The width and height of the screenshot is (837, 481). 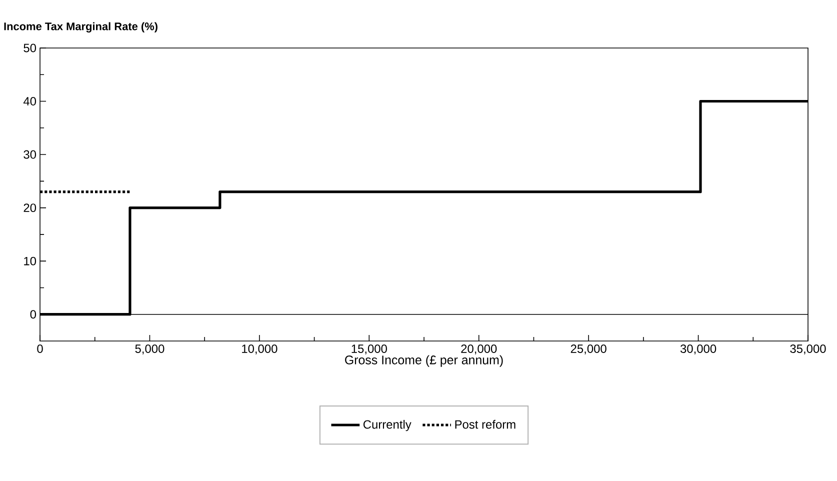 I want to click on x-tick-label: 35,000, so click(x=808, y=349).